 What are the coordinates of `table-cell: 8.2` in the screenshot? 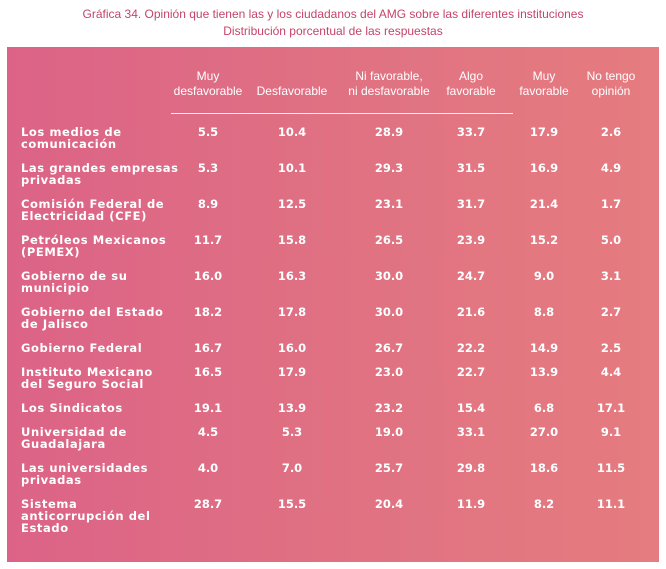 It's located at (544, 504).